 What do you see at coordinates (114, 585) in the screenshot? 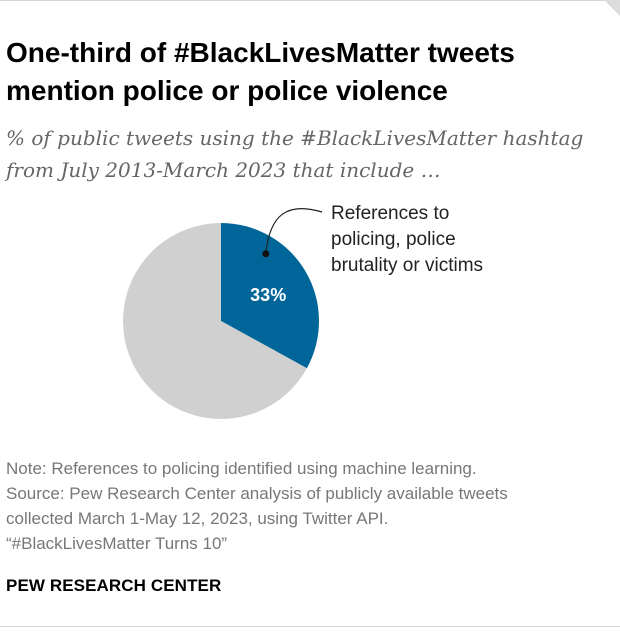
I see `brand-name: PEW RESEARCH CENTER` at bounding box center [114, 585].